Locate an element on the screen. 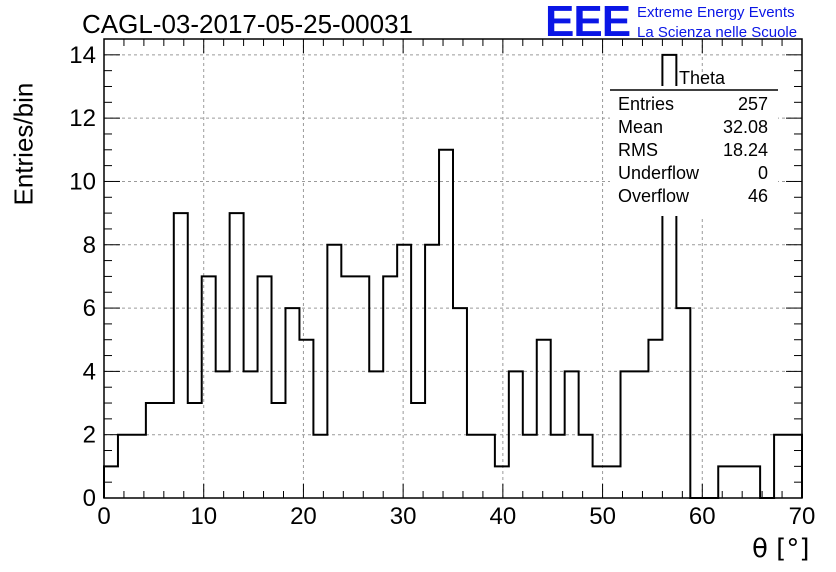  y-tick-label: 12 is located at coordinates (82, 118).